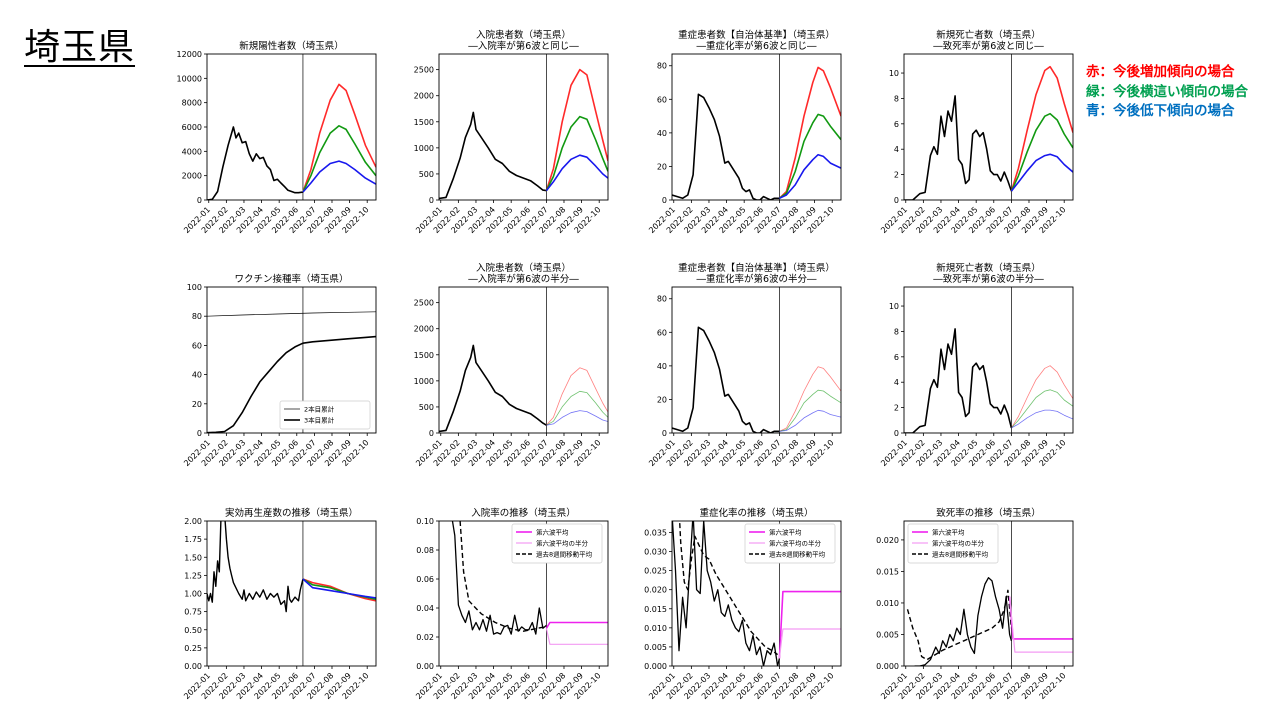 The image size is (1280, 720). What do you see at coordinates (193, 575) in the screenshot?
I see `y-tick-label: 1.25` at bounding box center [193, 575].